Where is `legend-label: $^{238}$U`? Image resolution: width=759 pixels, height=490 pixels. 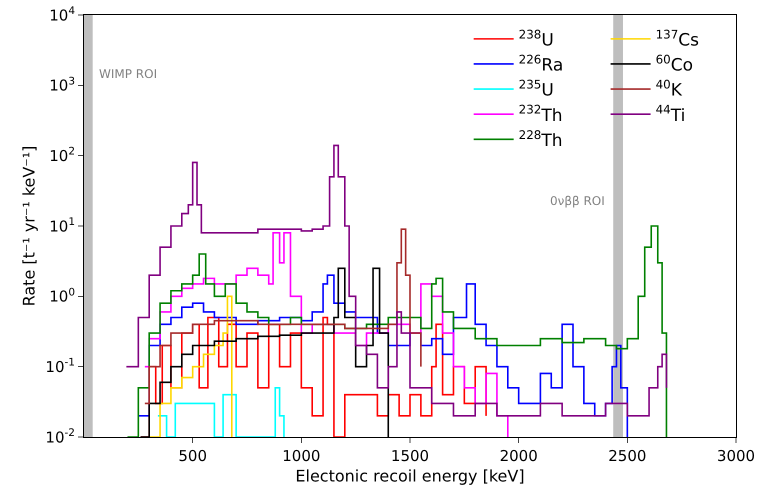 legend-label: $^{238}$U is located at coordinates (536, 39).